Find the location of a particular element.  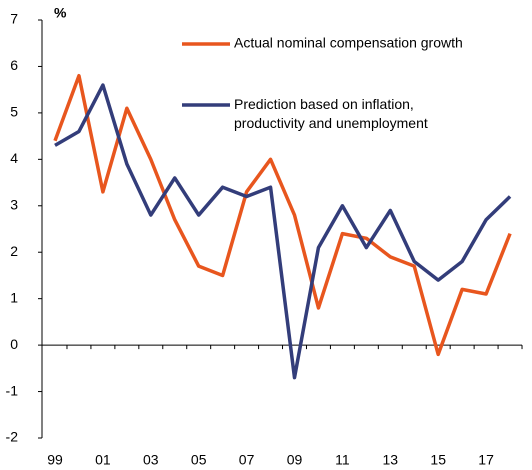

y-tick-label: 5 is located at coordinates (14, 112).